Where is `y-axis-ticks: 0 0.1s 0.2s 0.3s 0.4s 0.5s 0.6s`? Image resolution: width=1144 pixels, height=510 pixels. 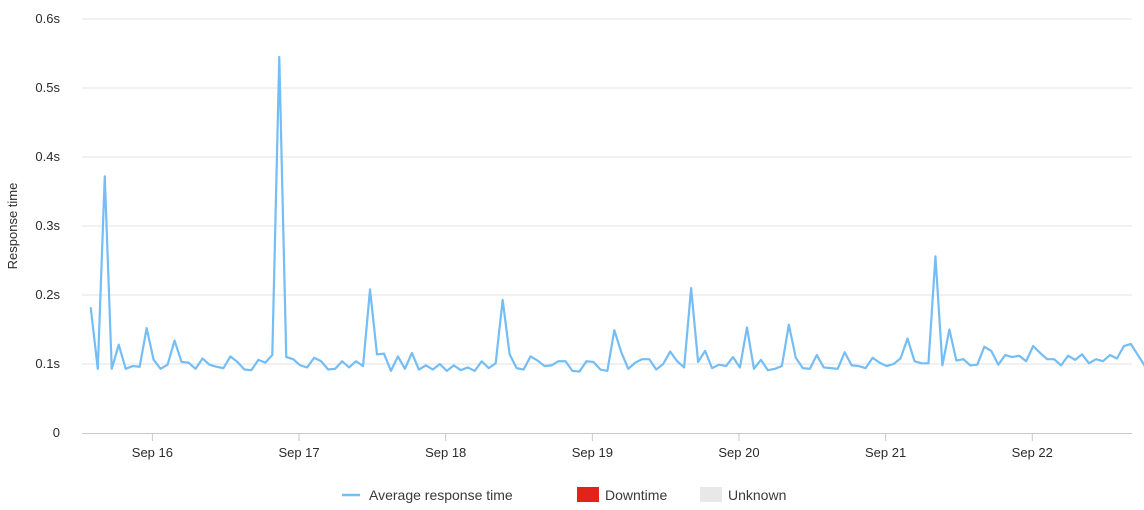 y-axis-ticks: 0 0.1s 0.2s 0.3s 0.4s 0.5s 0.6s is located at coordinates (47, 225).